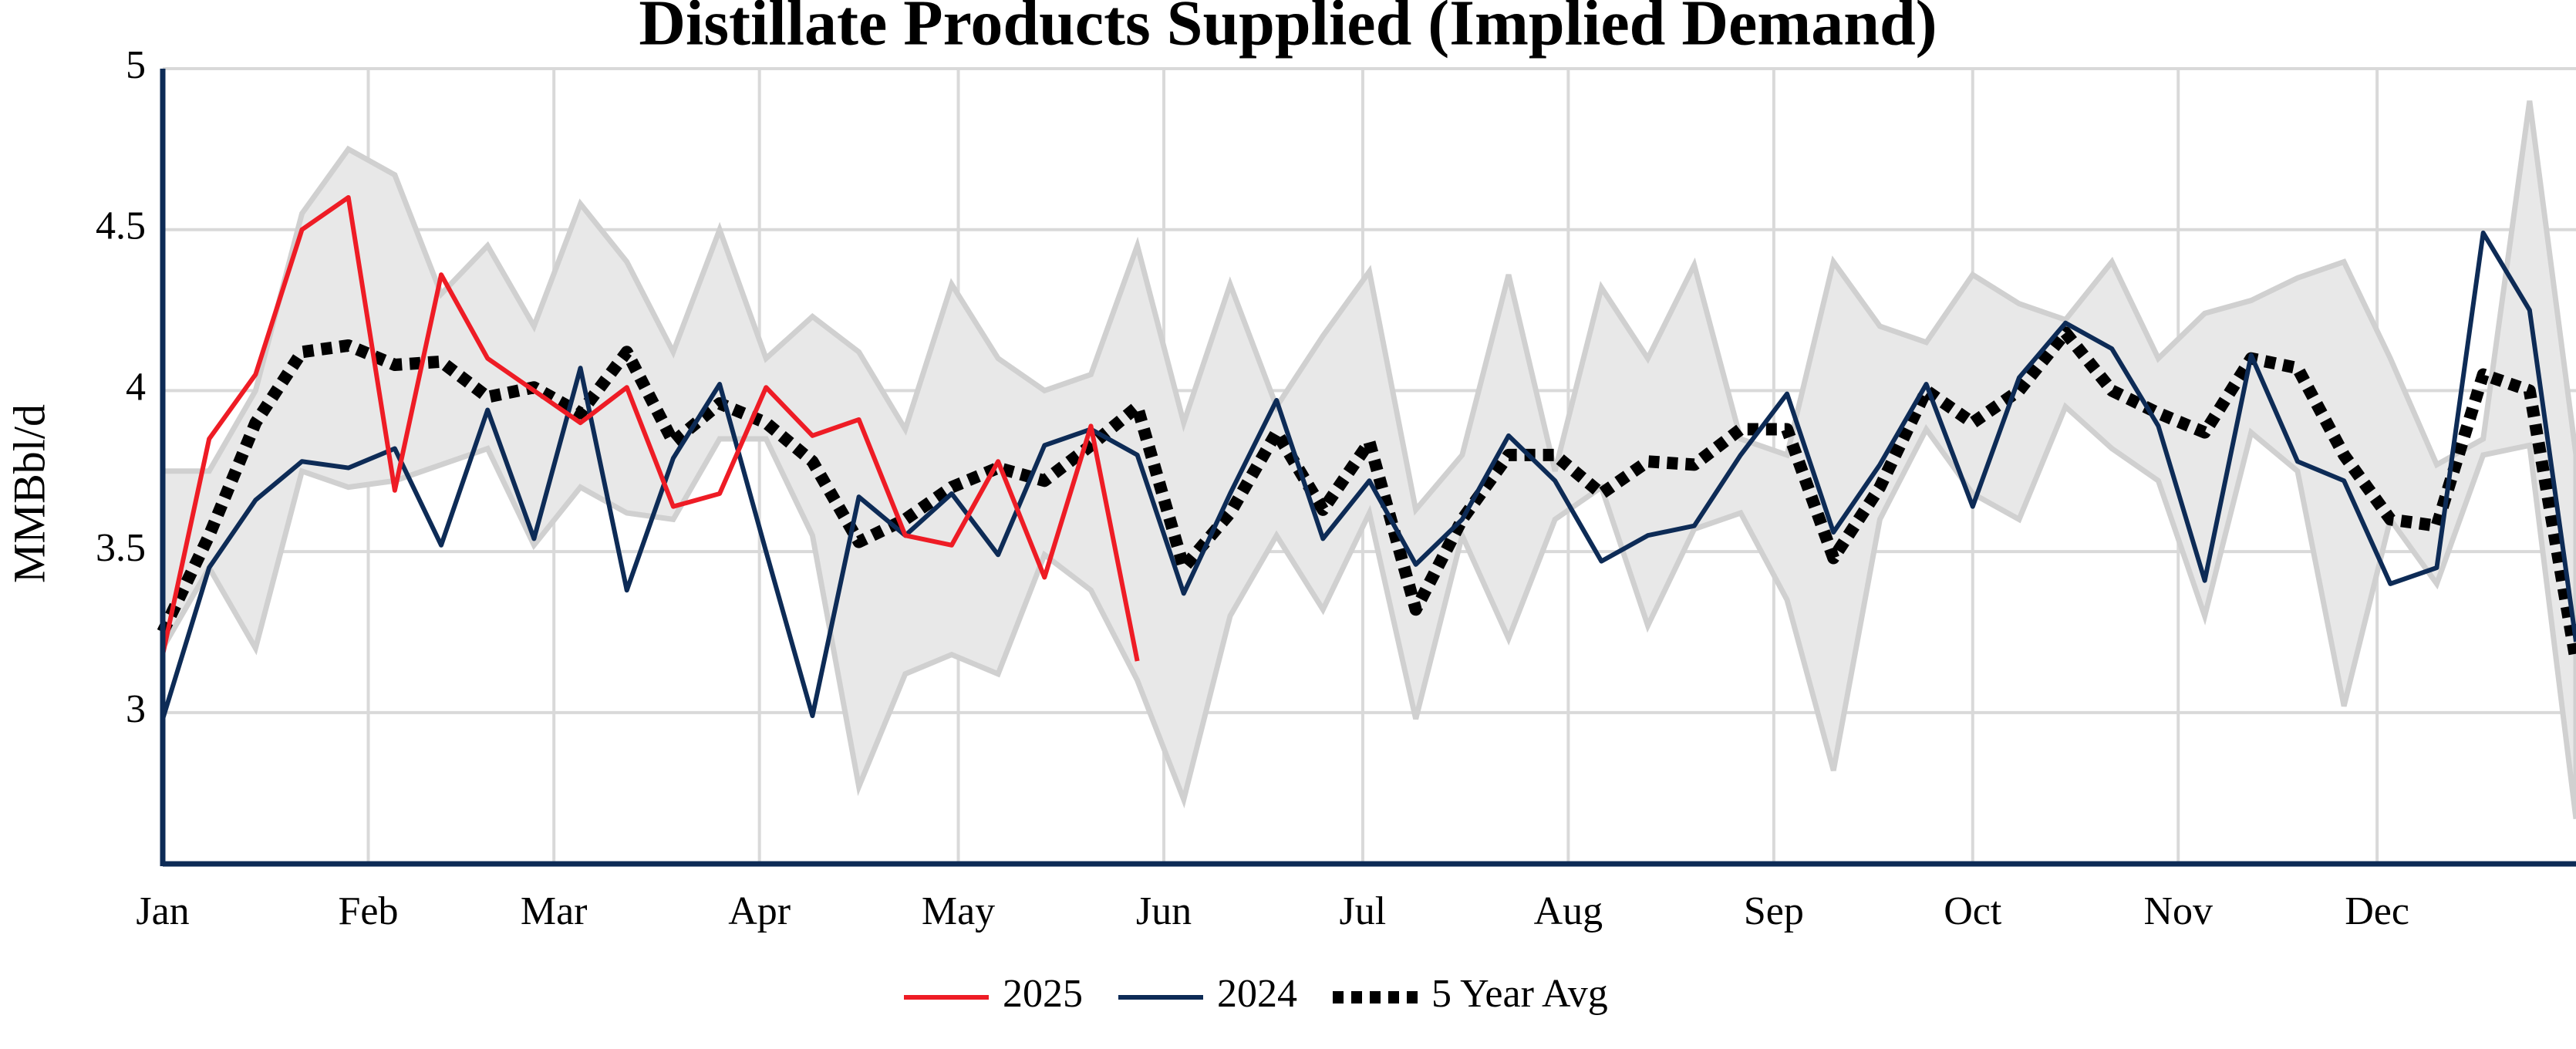 This screenshot has width=2576, height=1049. I want to click on x-tick-label: May, so click(958, 911).